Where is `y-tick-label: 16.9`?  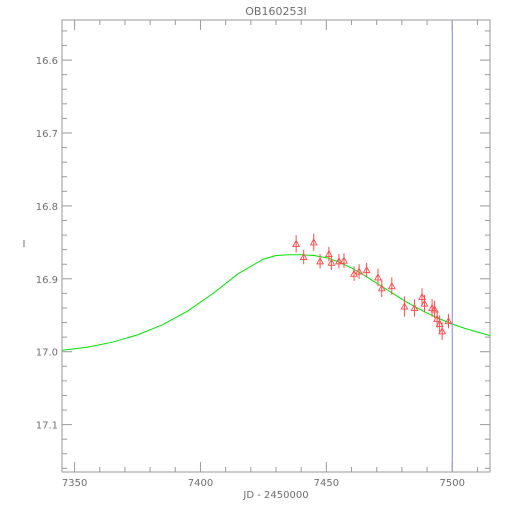 y-tick-label: 16.9 is located at coordinates (47, 280).